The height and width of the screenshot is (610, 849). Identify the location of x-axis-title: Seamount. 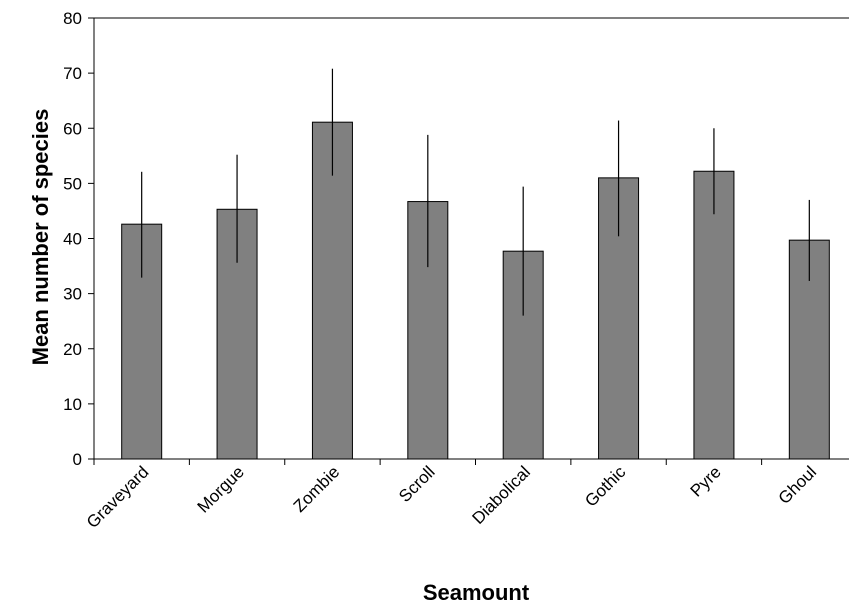
(476, 592).